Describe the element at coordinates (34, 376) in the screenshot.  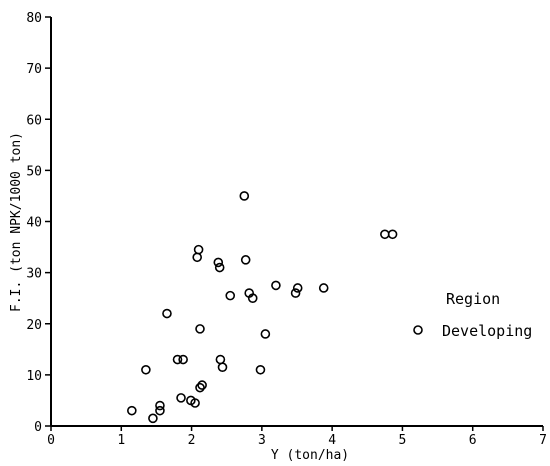
I see `y-tick-label: 10` at that location.